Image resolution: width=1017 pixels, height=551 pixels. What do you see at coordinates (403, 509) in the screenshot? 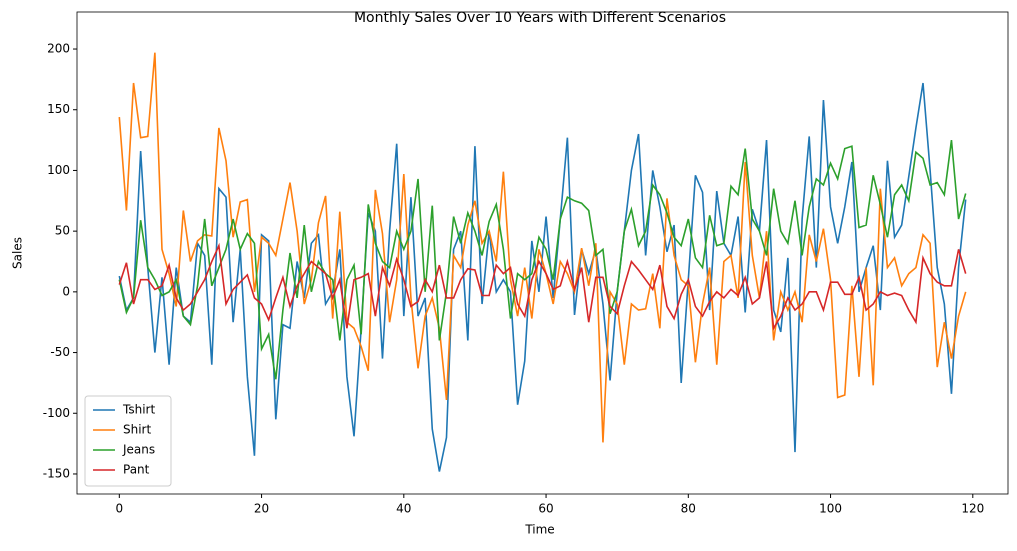
I see `x-tick-label: 40` at bounding box center [403, 509].